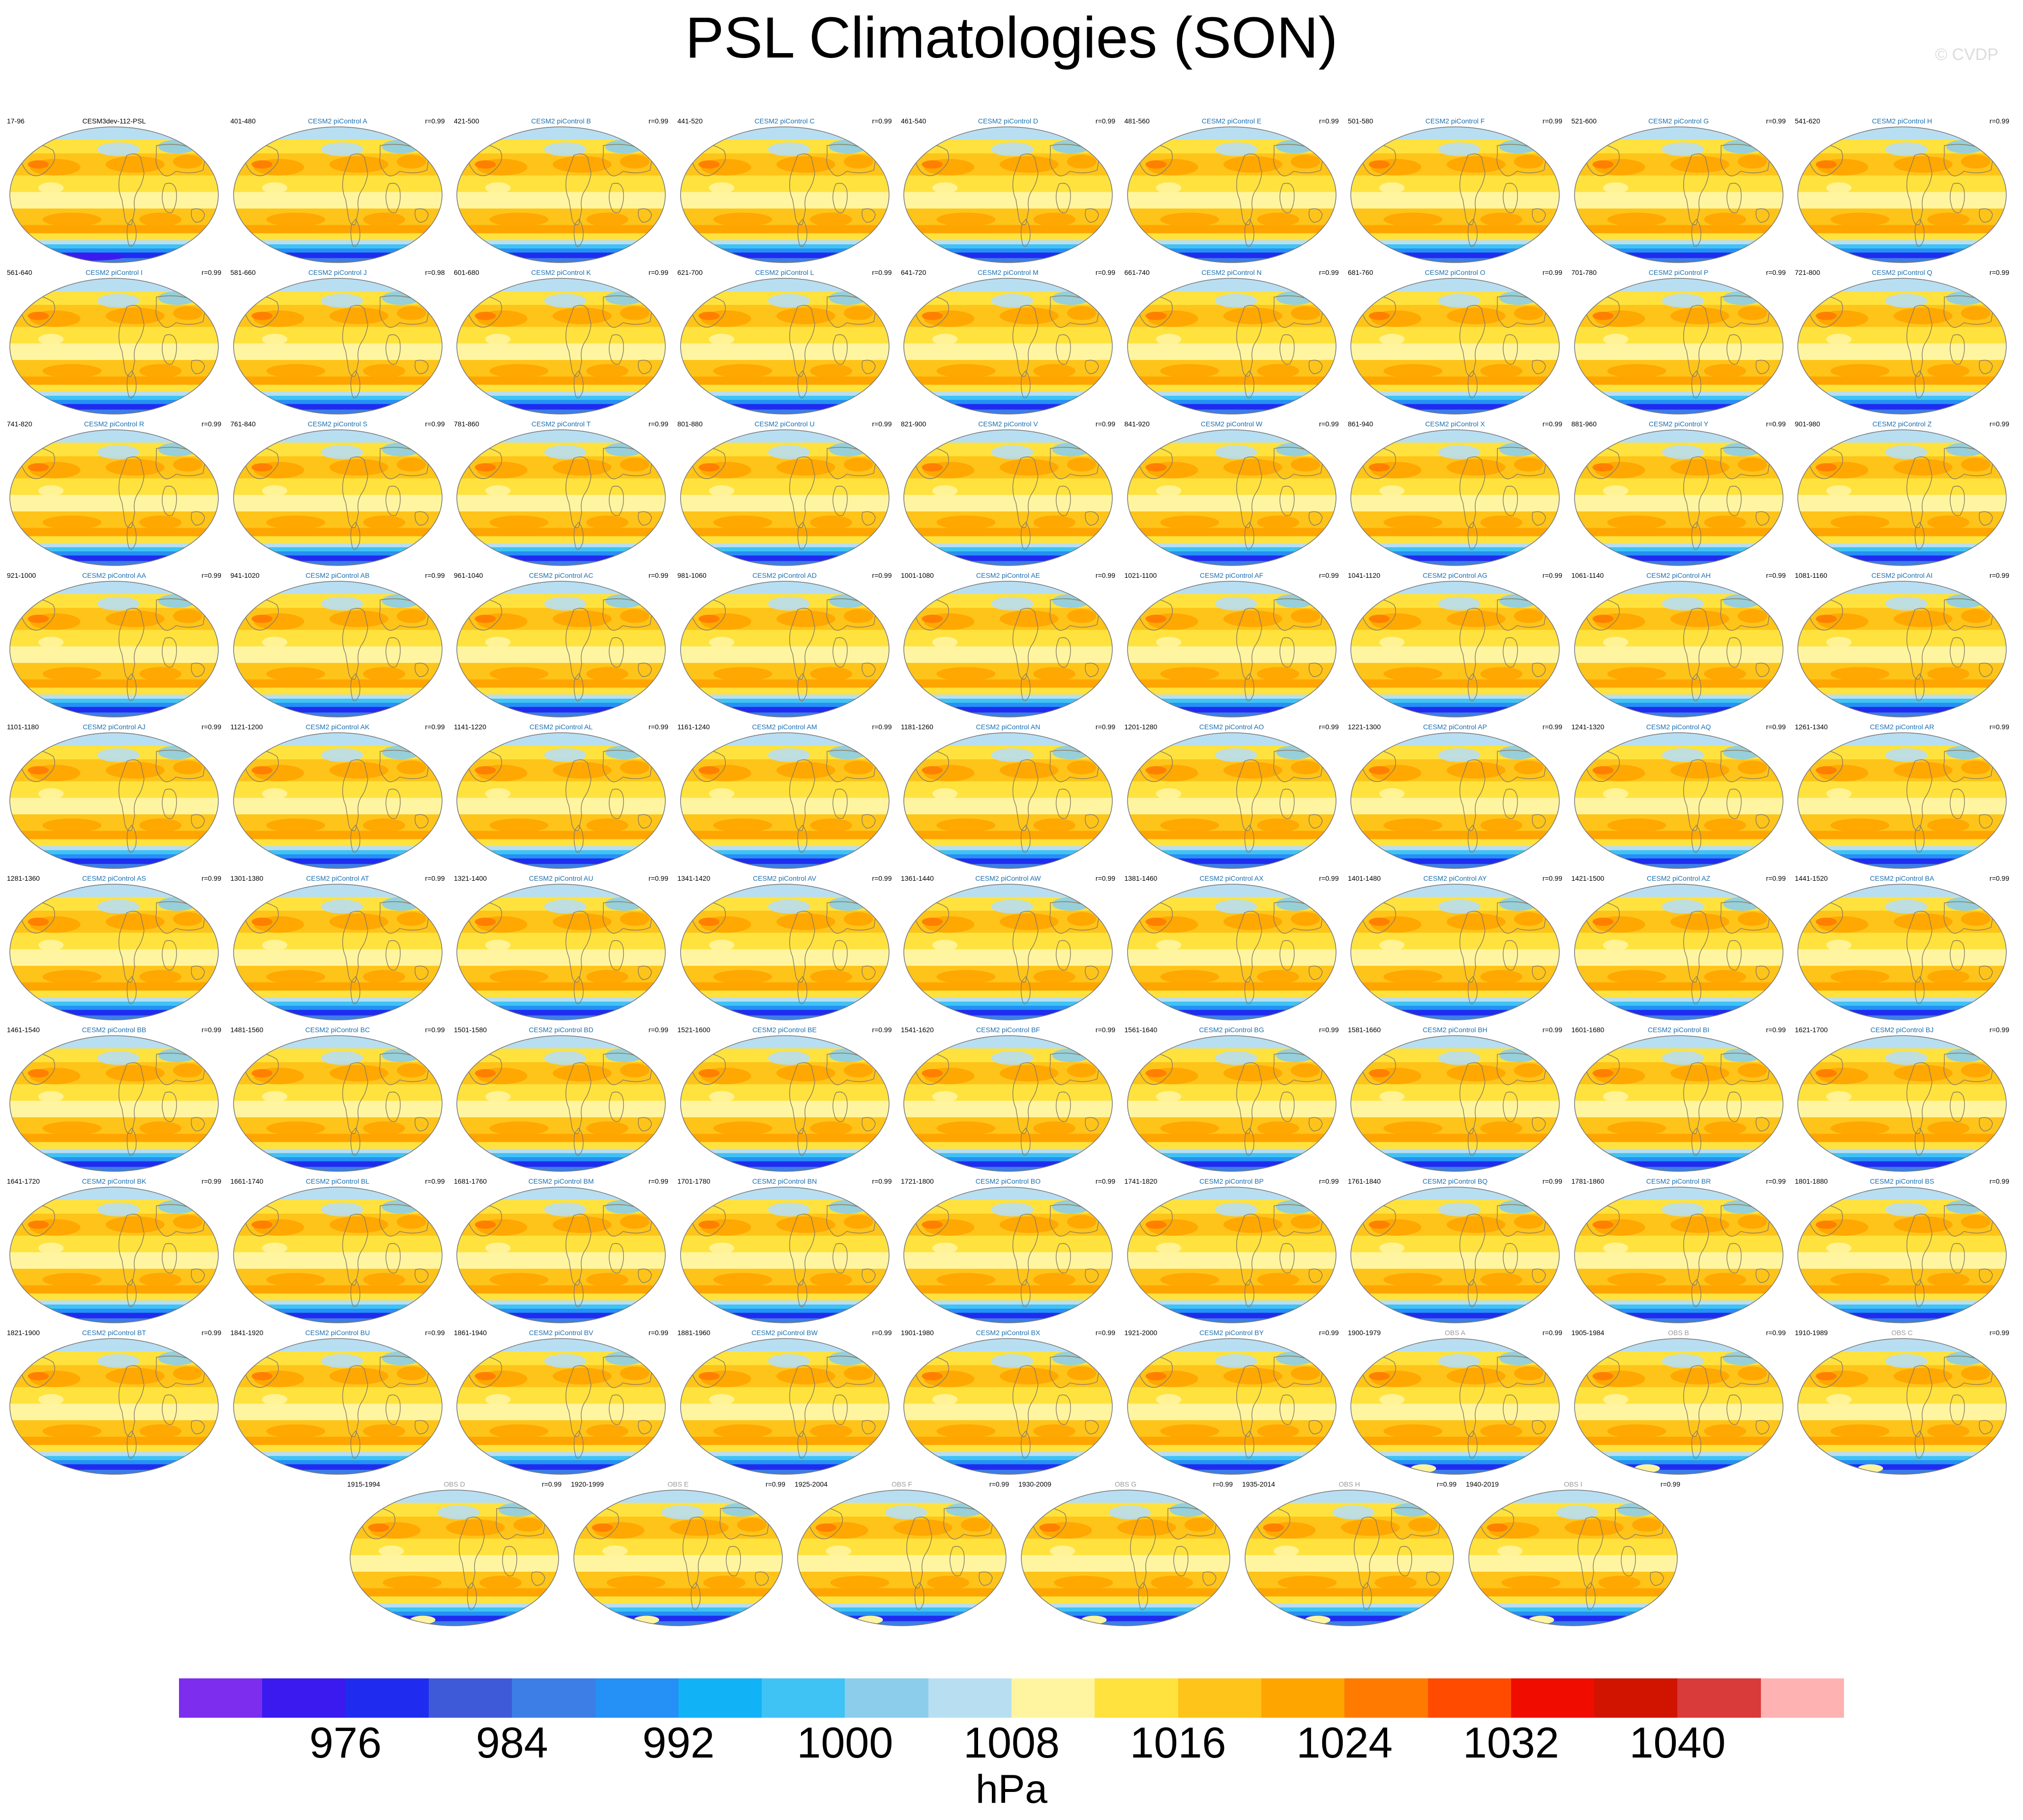 This screenshot has height=1820, width=2023. Describe the element at coordinates (337, 272) in the screenshot. I see `panel-title: CESM2 piControl J` at that location.